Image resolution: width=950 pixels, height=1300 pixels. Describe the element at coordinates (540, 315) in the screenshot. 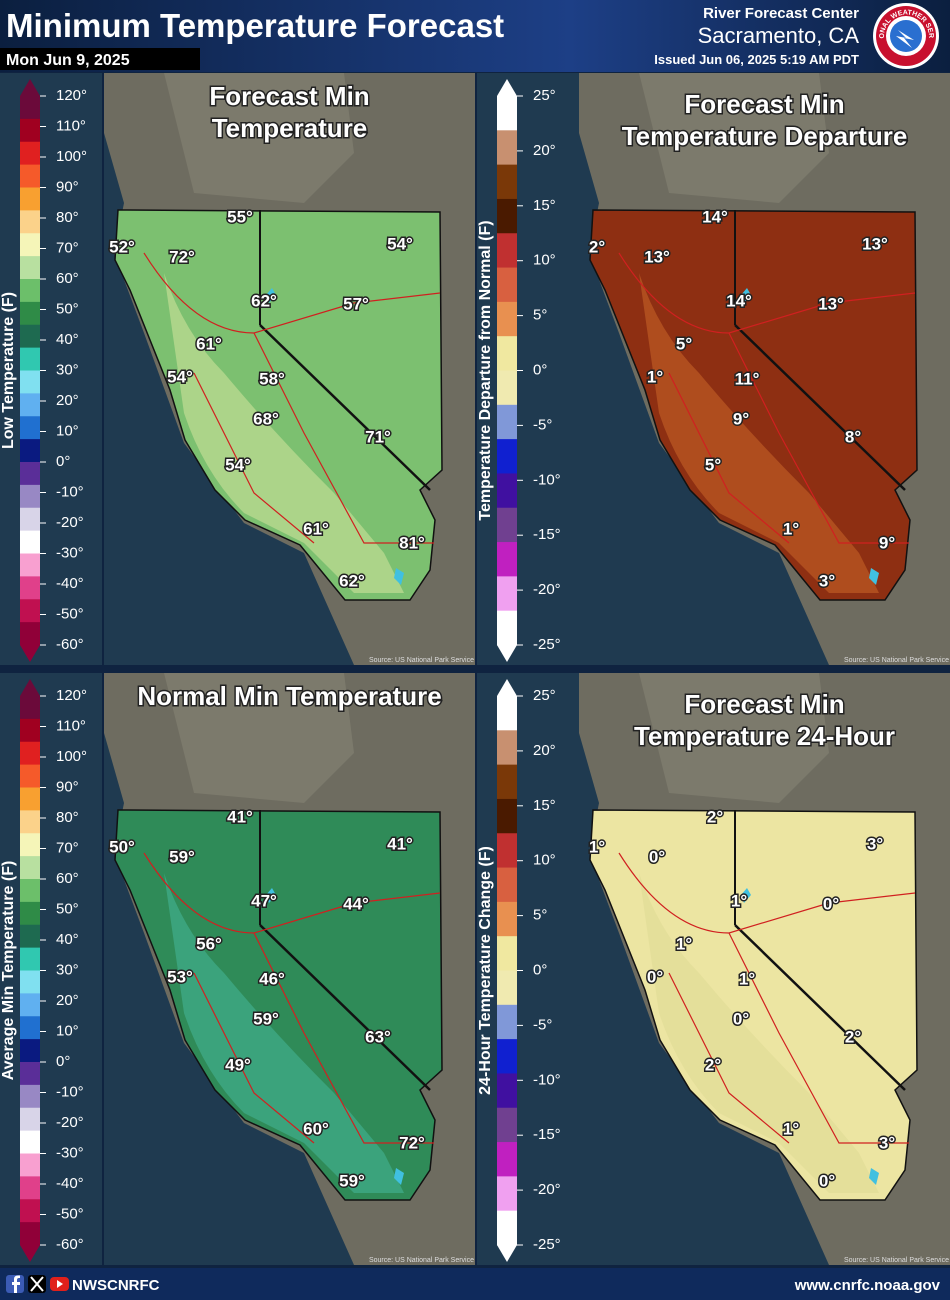

I see `scale-tick-label: 5°` at that location.